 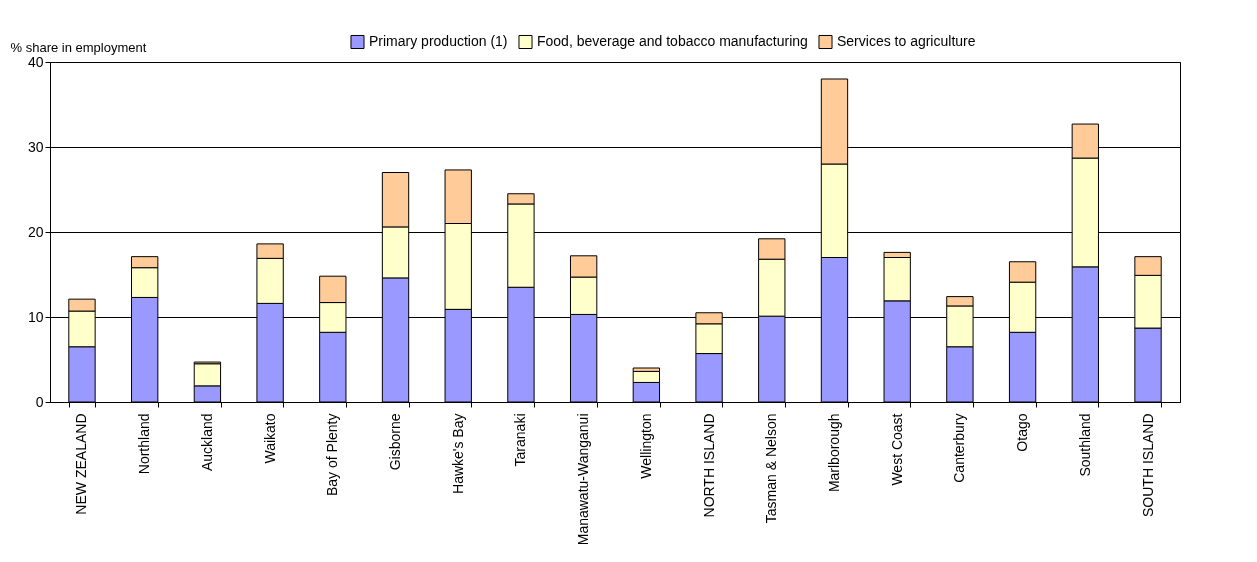 I want to click on y-tick-label: 20, so click(x=35, y=231).